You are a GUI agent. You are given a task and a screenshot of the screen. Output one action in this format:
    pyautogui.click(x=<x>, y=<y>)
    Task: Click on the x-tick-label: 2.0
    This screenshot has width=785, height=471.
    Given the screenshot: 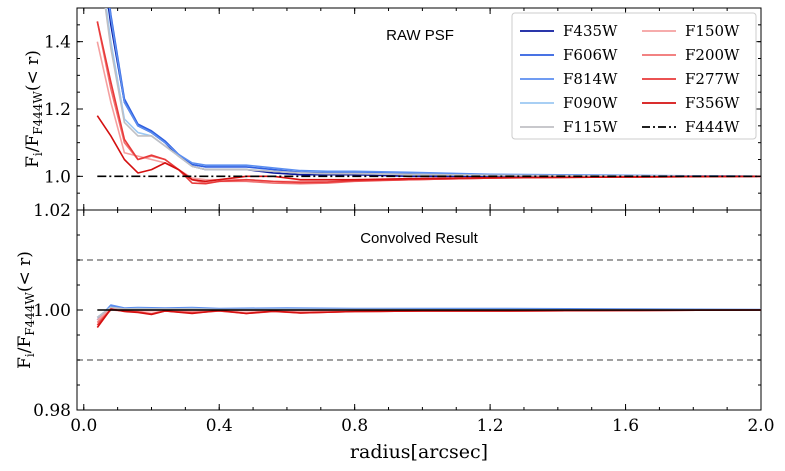 What is the action you would take?
    pyautogui.click(x=760, y=426)
    